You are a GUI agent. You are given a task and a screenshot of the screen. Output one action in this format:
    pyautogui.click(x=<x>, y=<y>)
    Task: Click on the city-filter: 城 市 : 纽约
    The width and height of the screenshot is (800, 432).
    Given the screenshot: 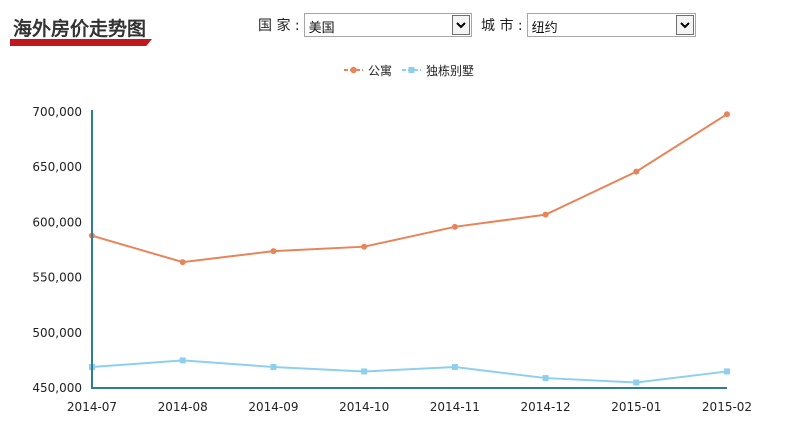 What is the action you would take?
    pyautogui.click(x=588, y=25)
    